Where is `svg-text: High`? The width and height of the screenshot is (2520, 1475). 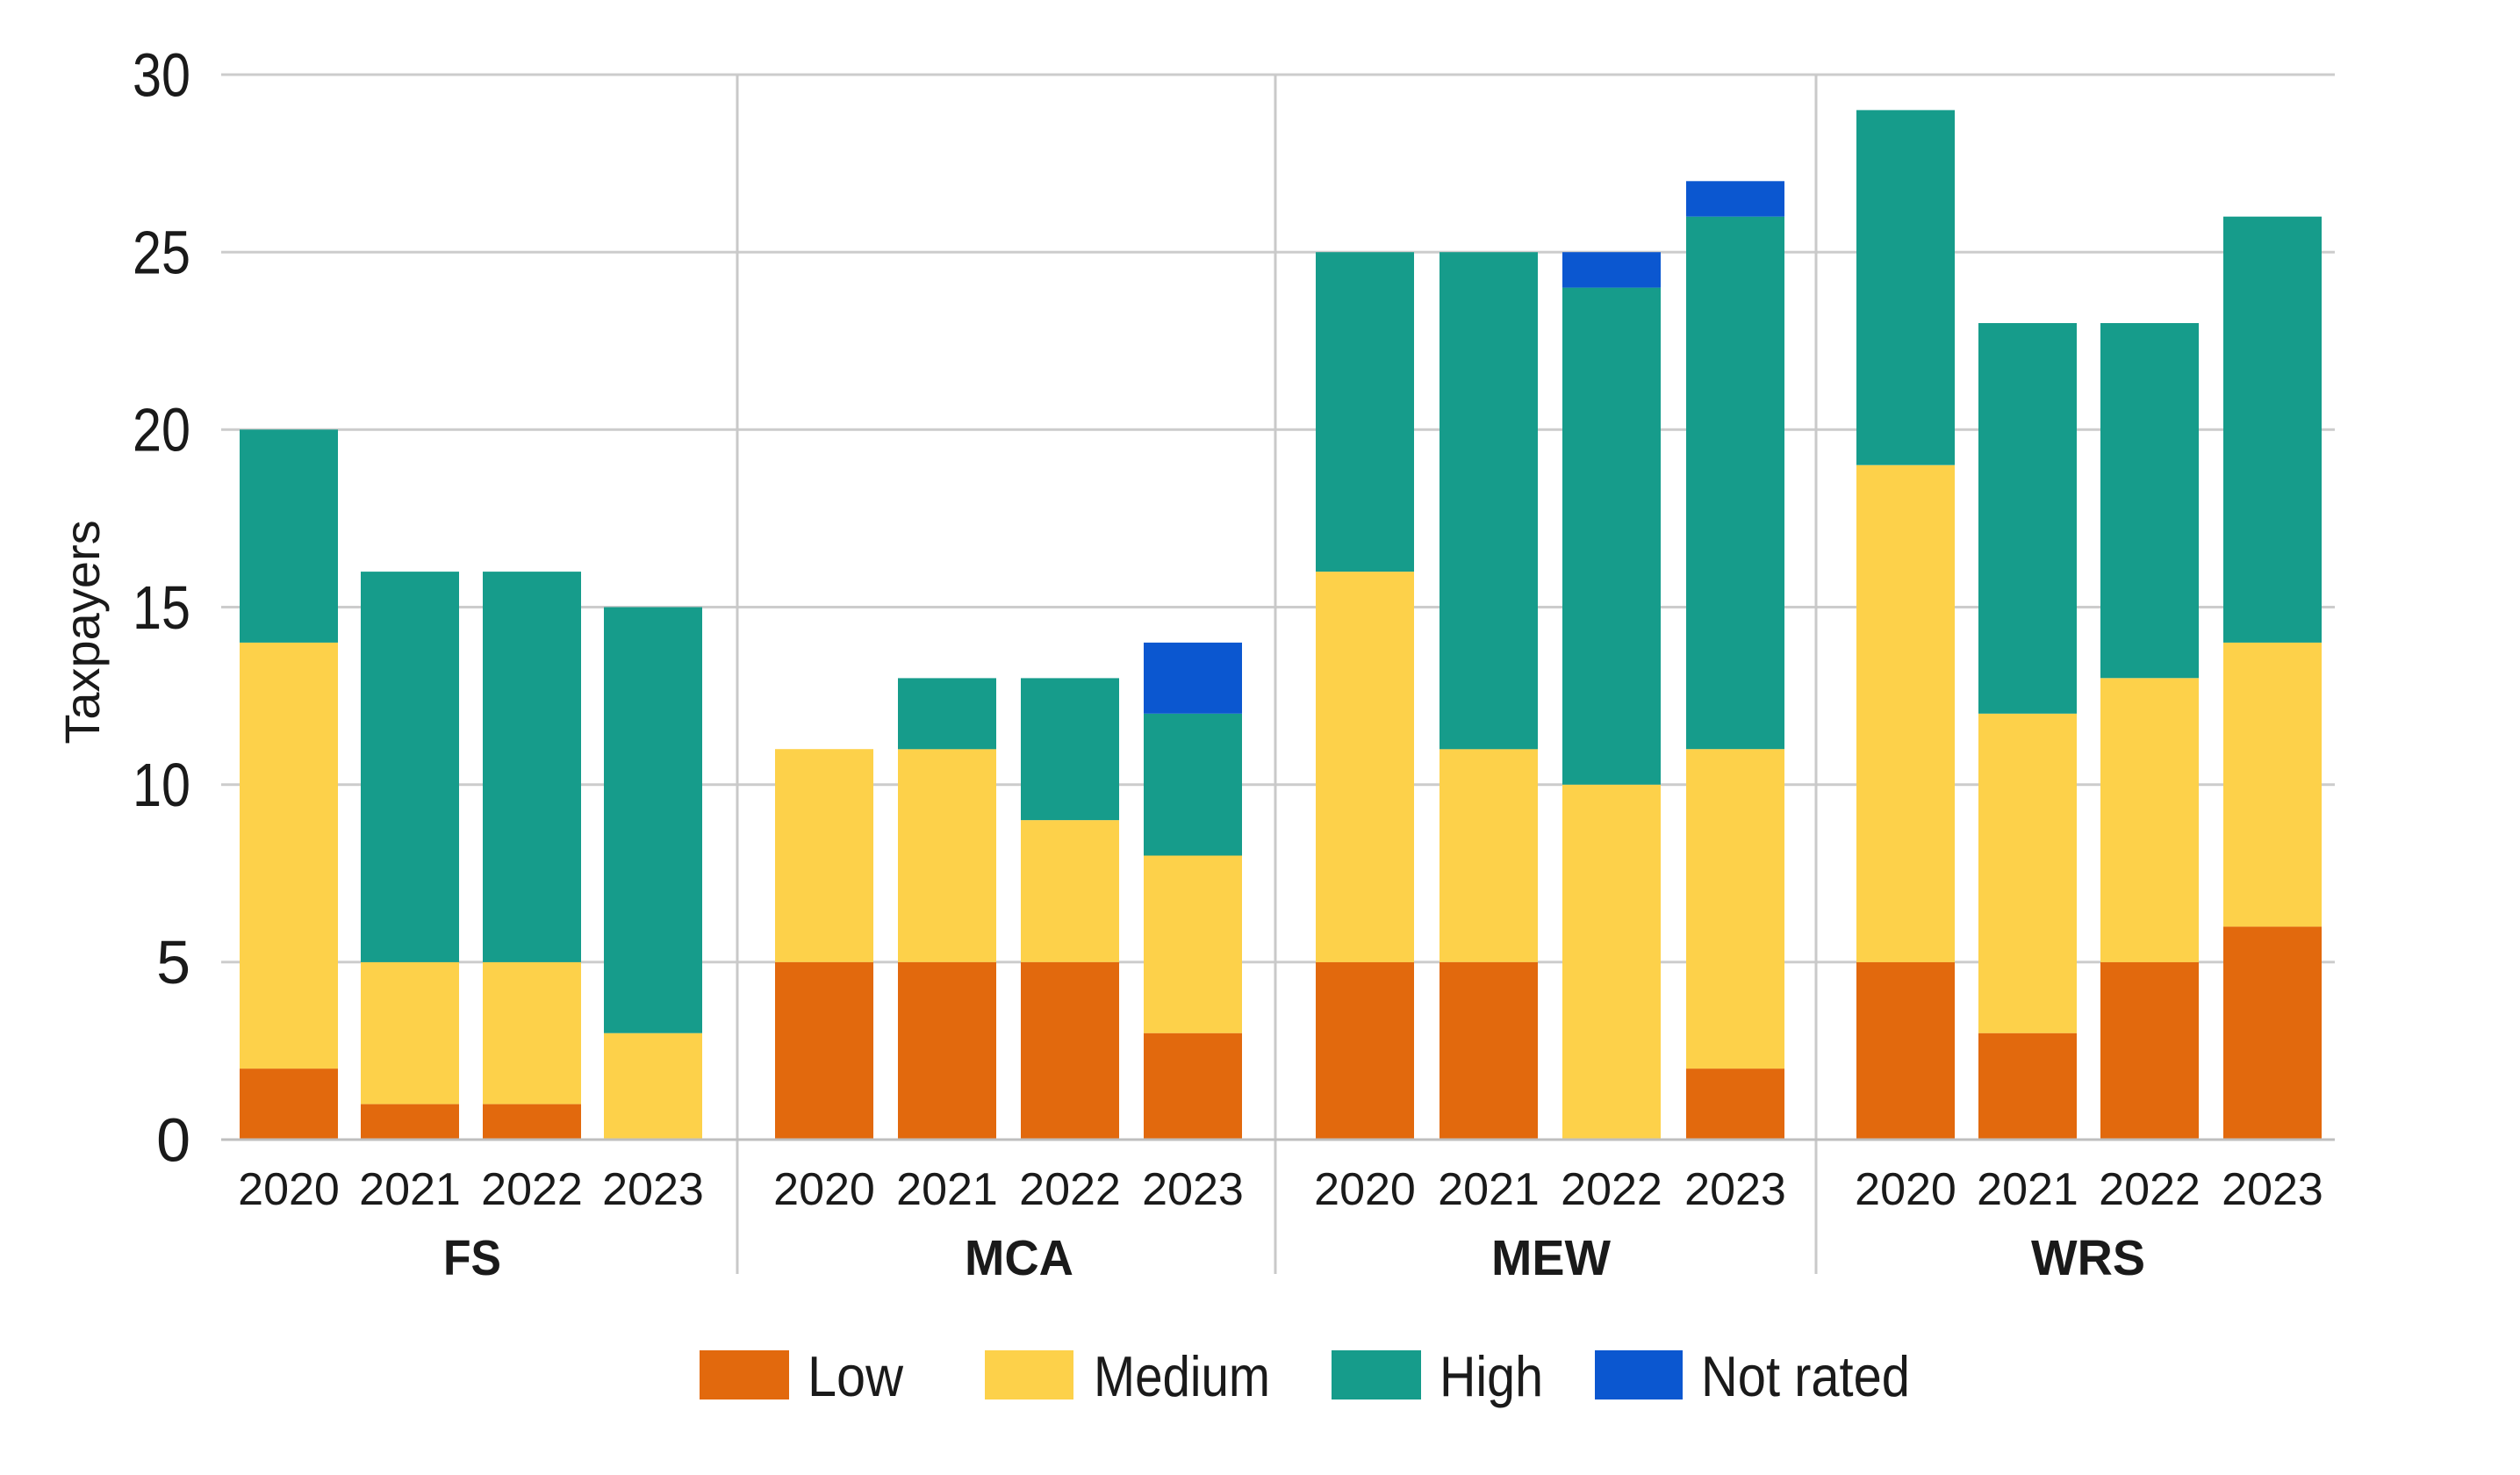 svg-text: High is located at coordinates (1491, 1376).